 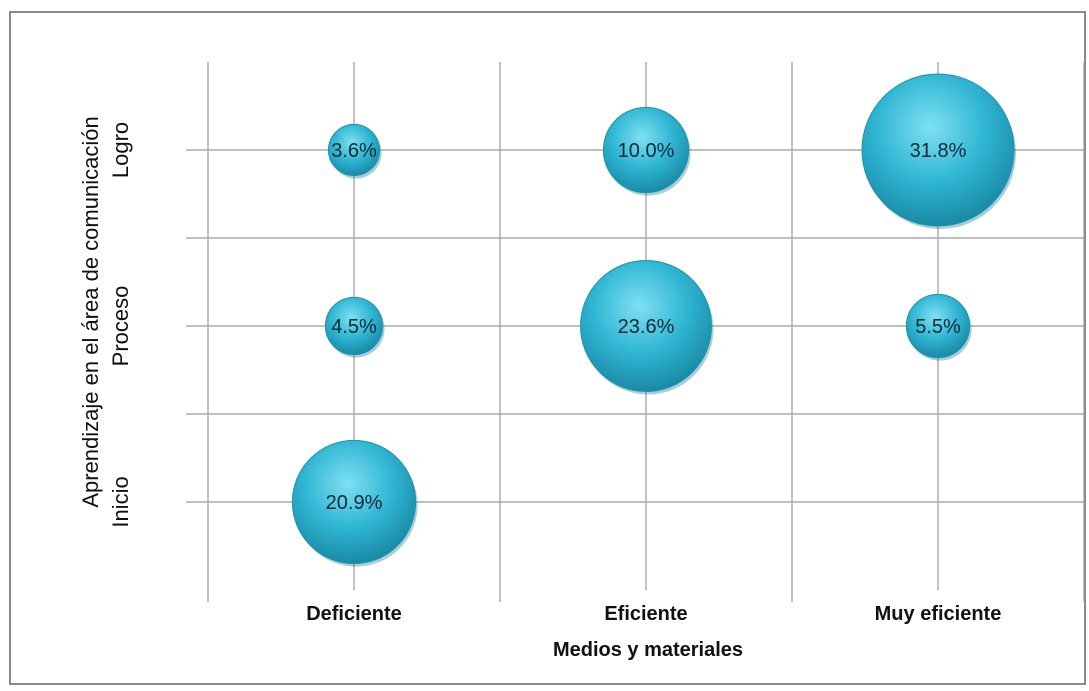 I want to click on x-tick-label: Eficiente, so click(x=645, y=614).